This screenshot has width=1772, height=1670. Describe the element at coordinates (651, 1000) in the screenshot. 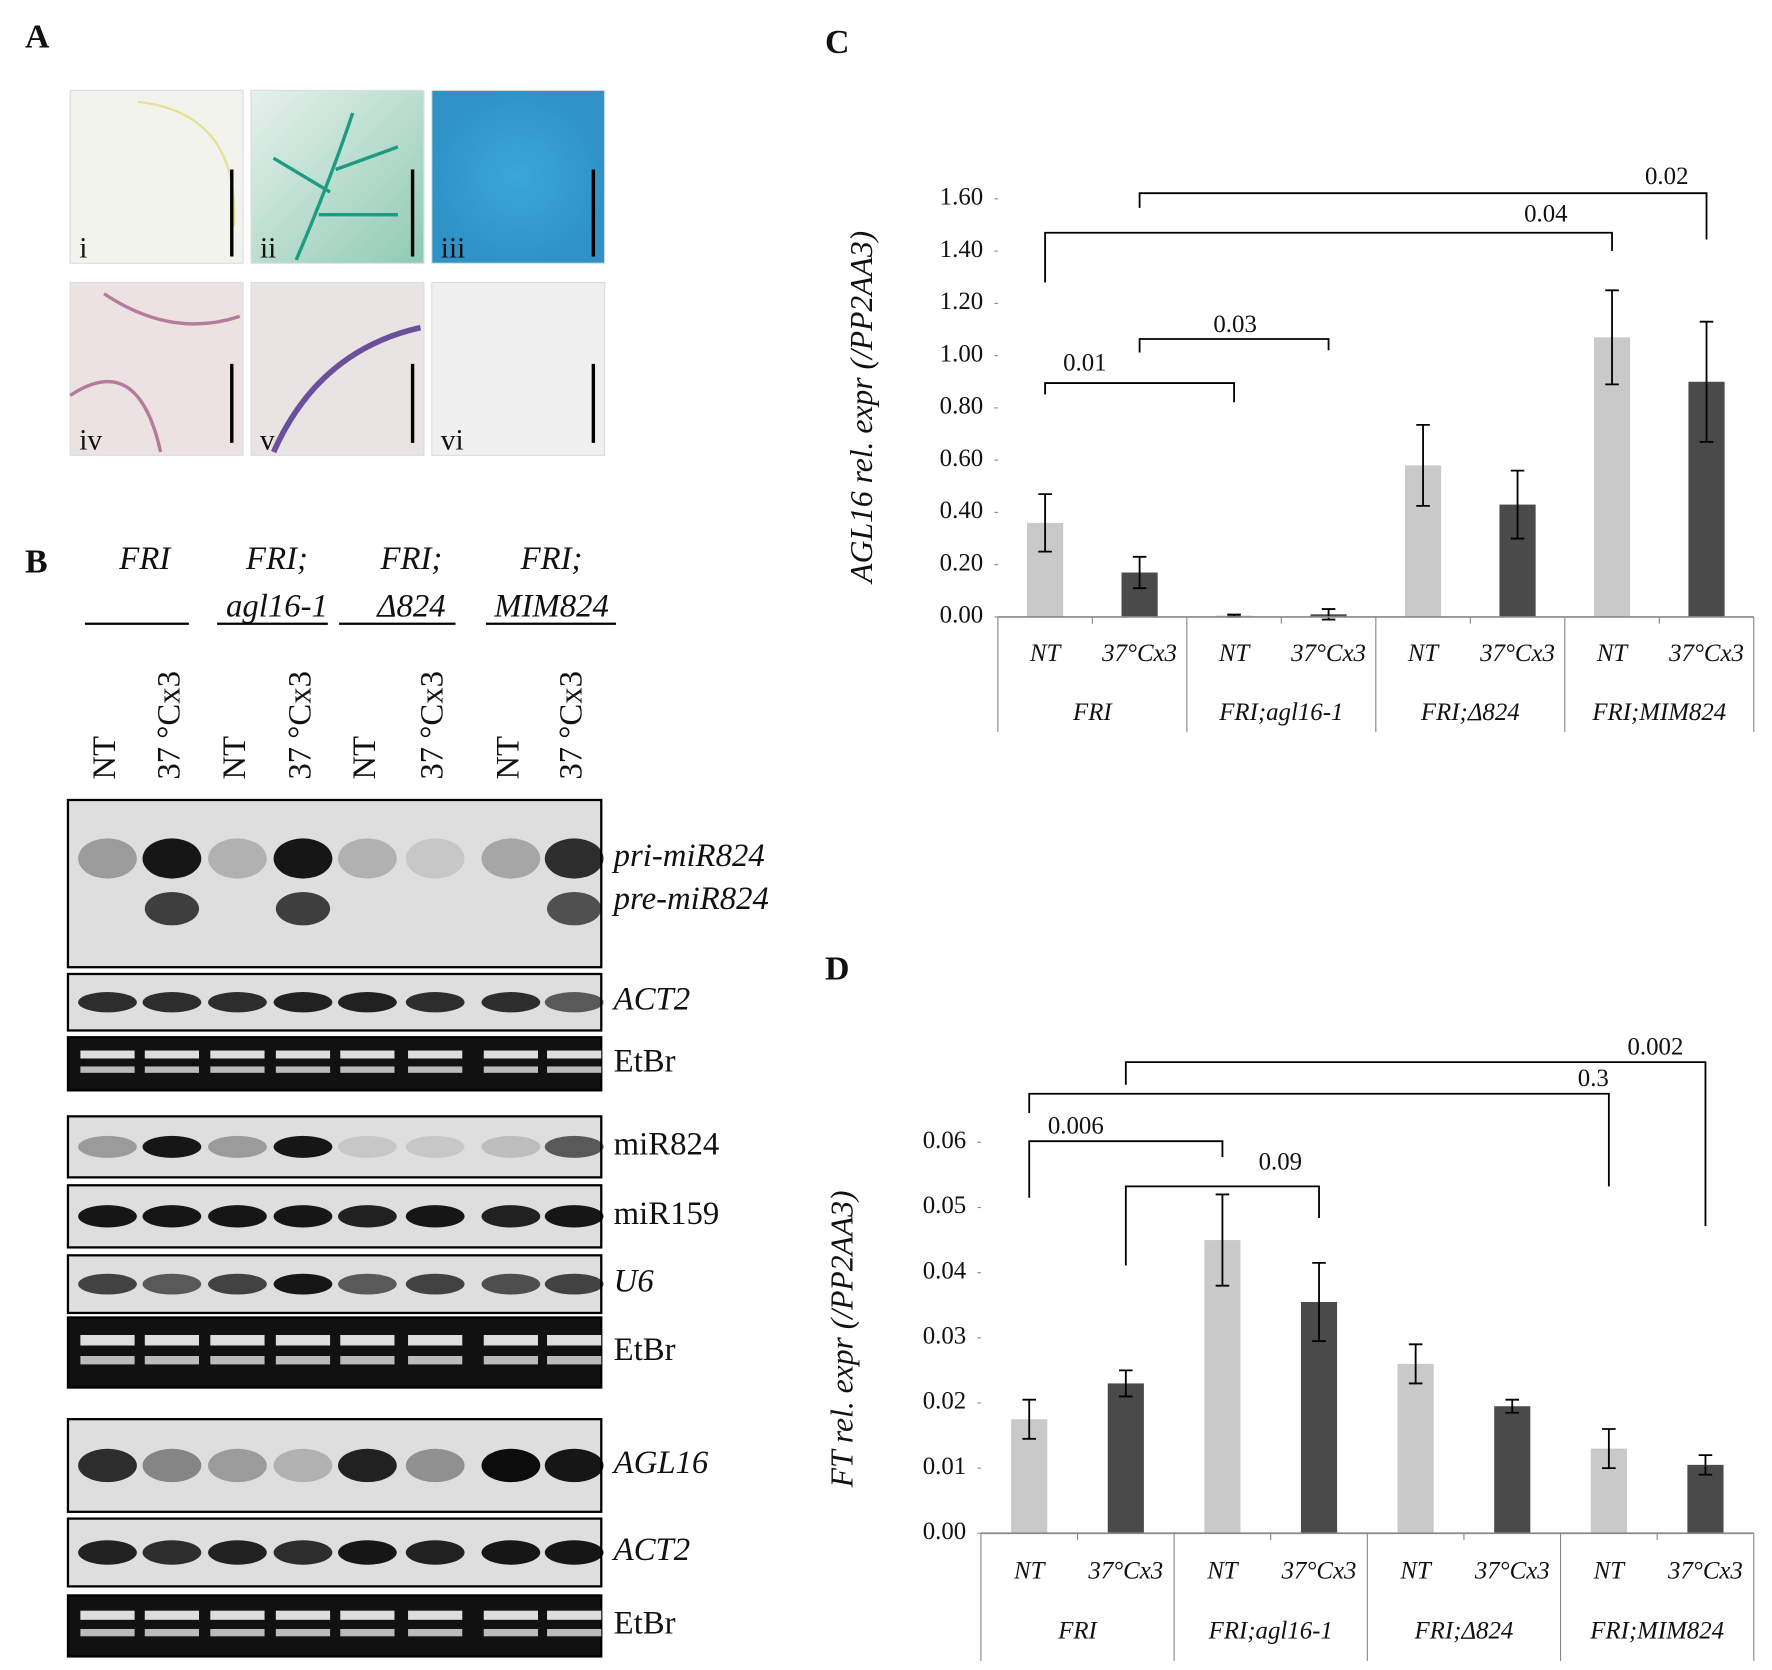

I see `blot-label: ACT2` at that location.